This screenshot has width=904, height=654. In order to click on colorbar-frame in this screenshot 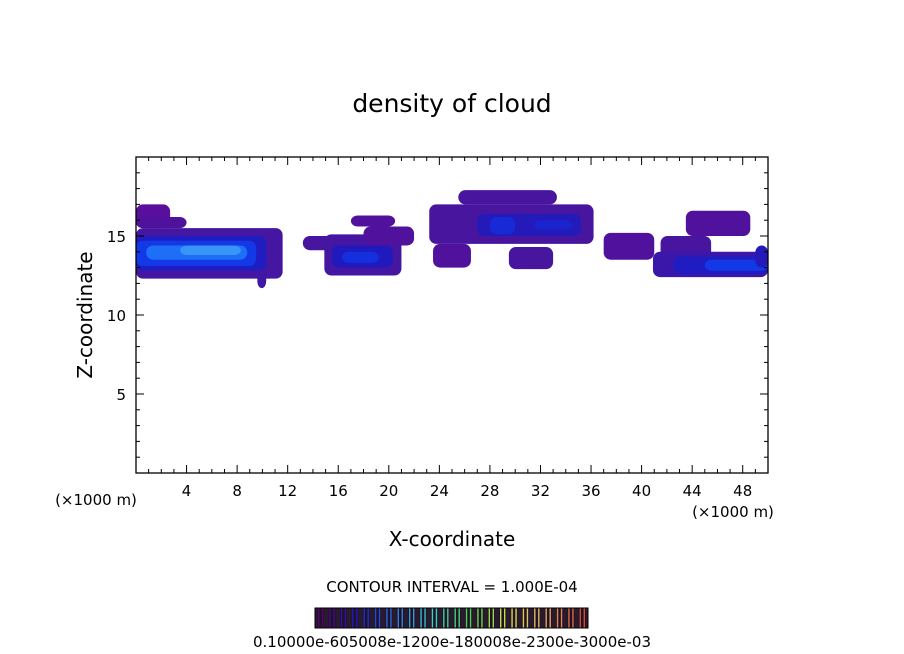, I will do `click(451, 618)`.